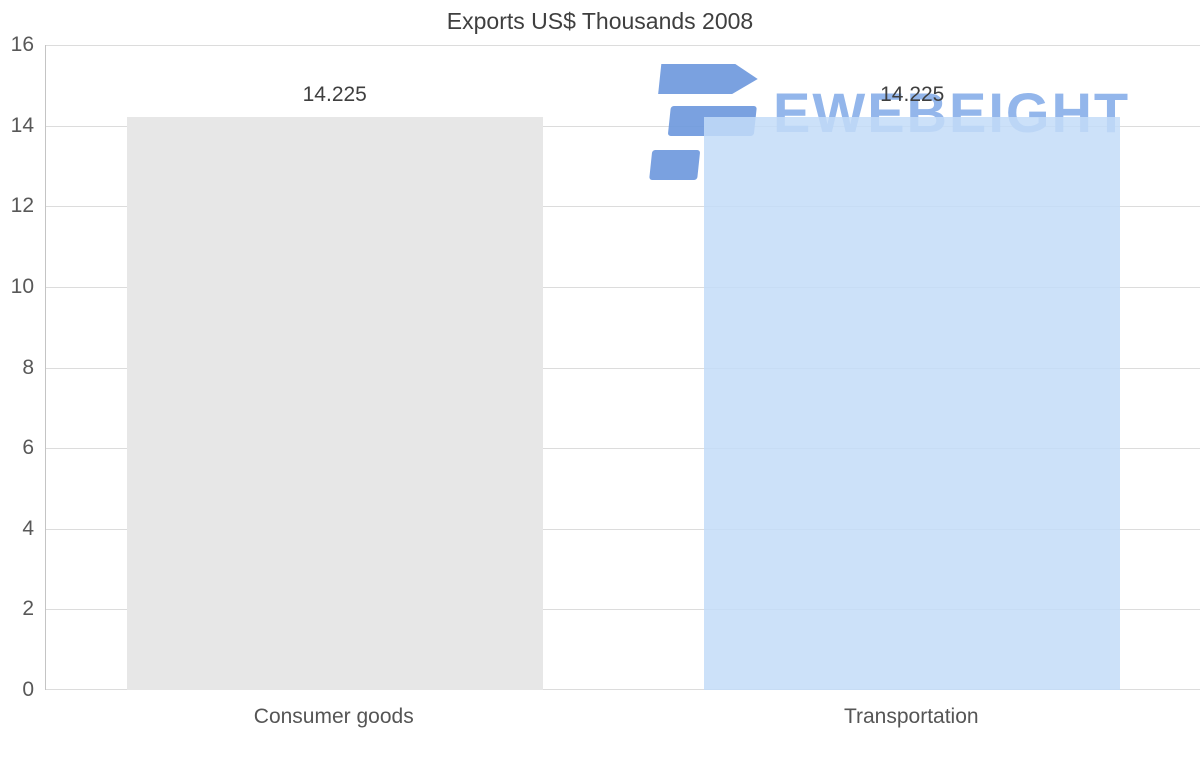 This screenshot has width=1200, height=763. Describe the element at coordinates (28, 609) in the screenshot. I see `y-axis-tick-label: 2` at that location.